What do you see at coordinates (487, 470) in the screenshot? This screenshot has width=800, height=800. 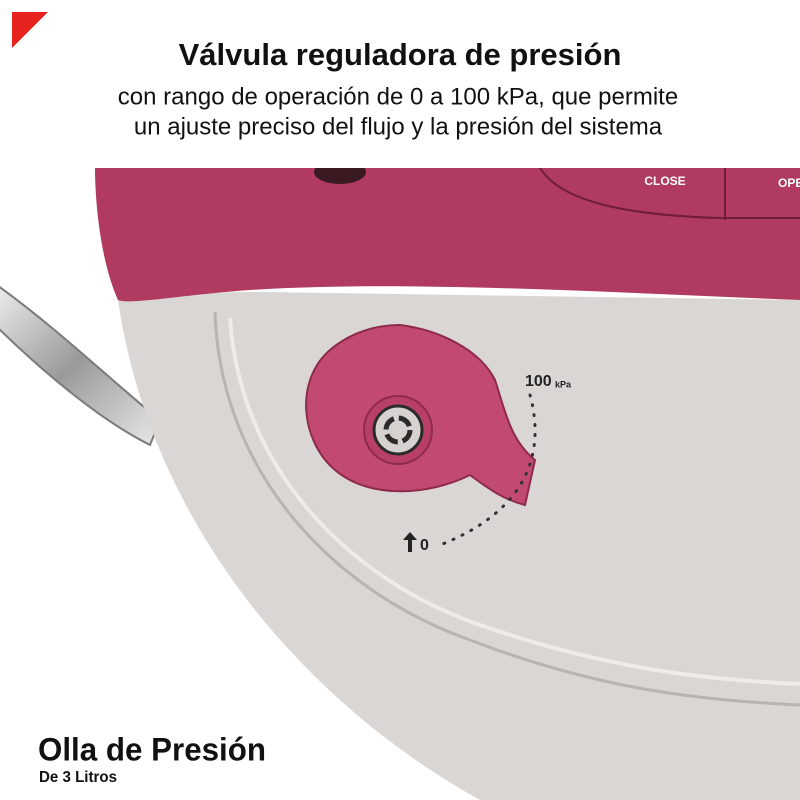 I see `pressure-scale` at bounding box center [487, 470].